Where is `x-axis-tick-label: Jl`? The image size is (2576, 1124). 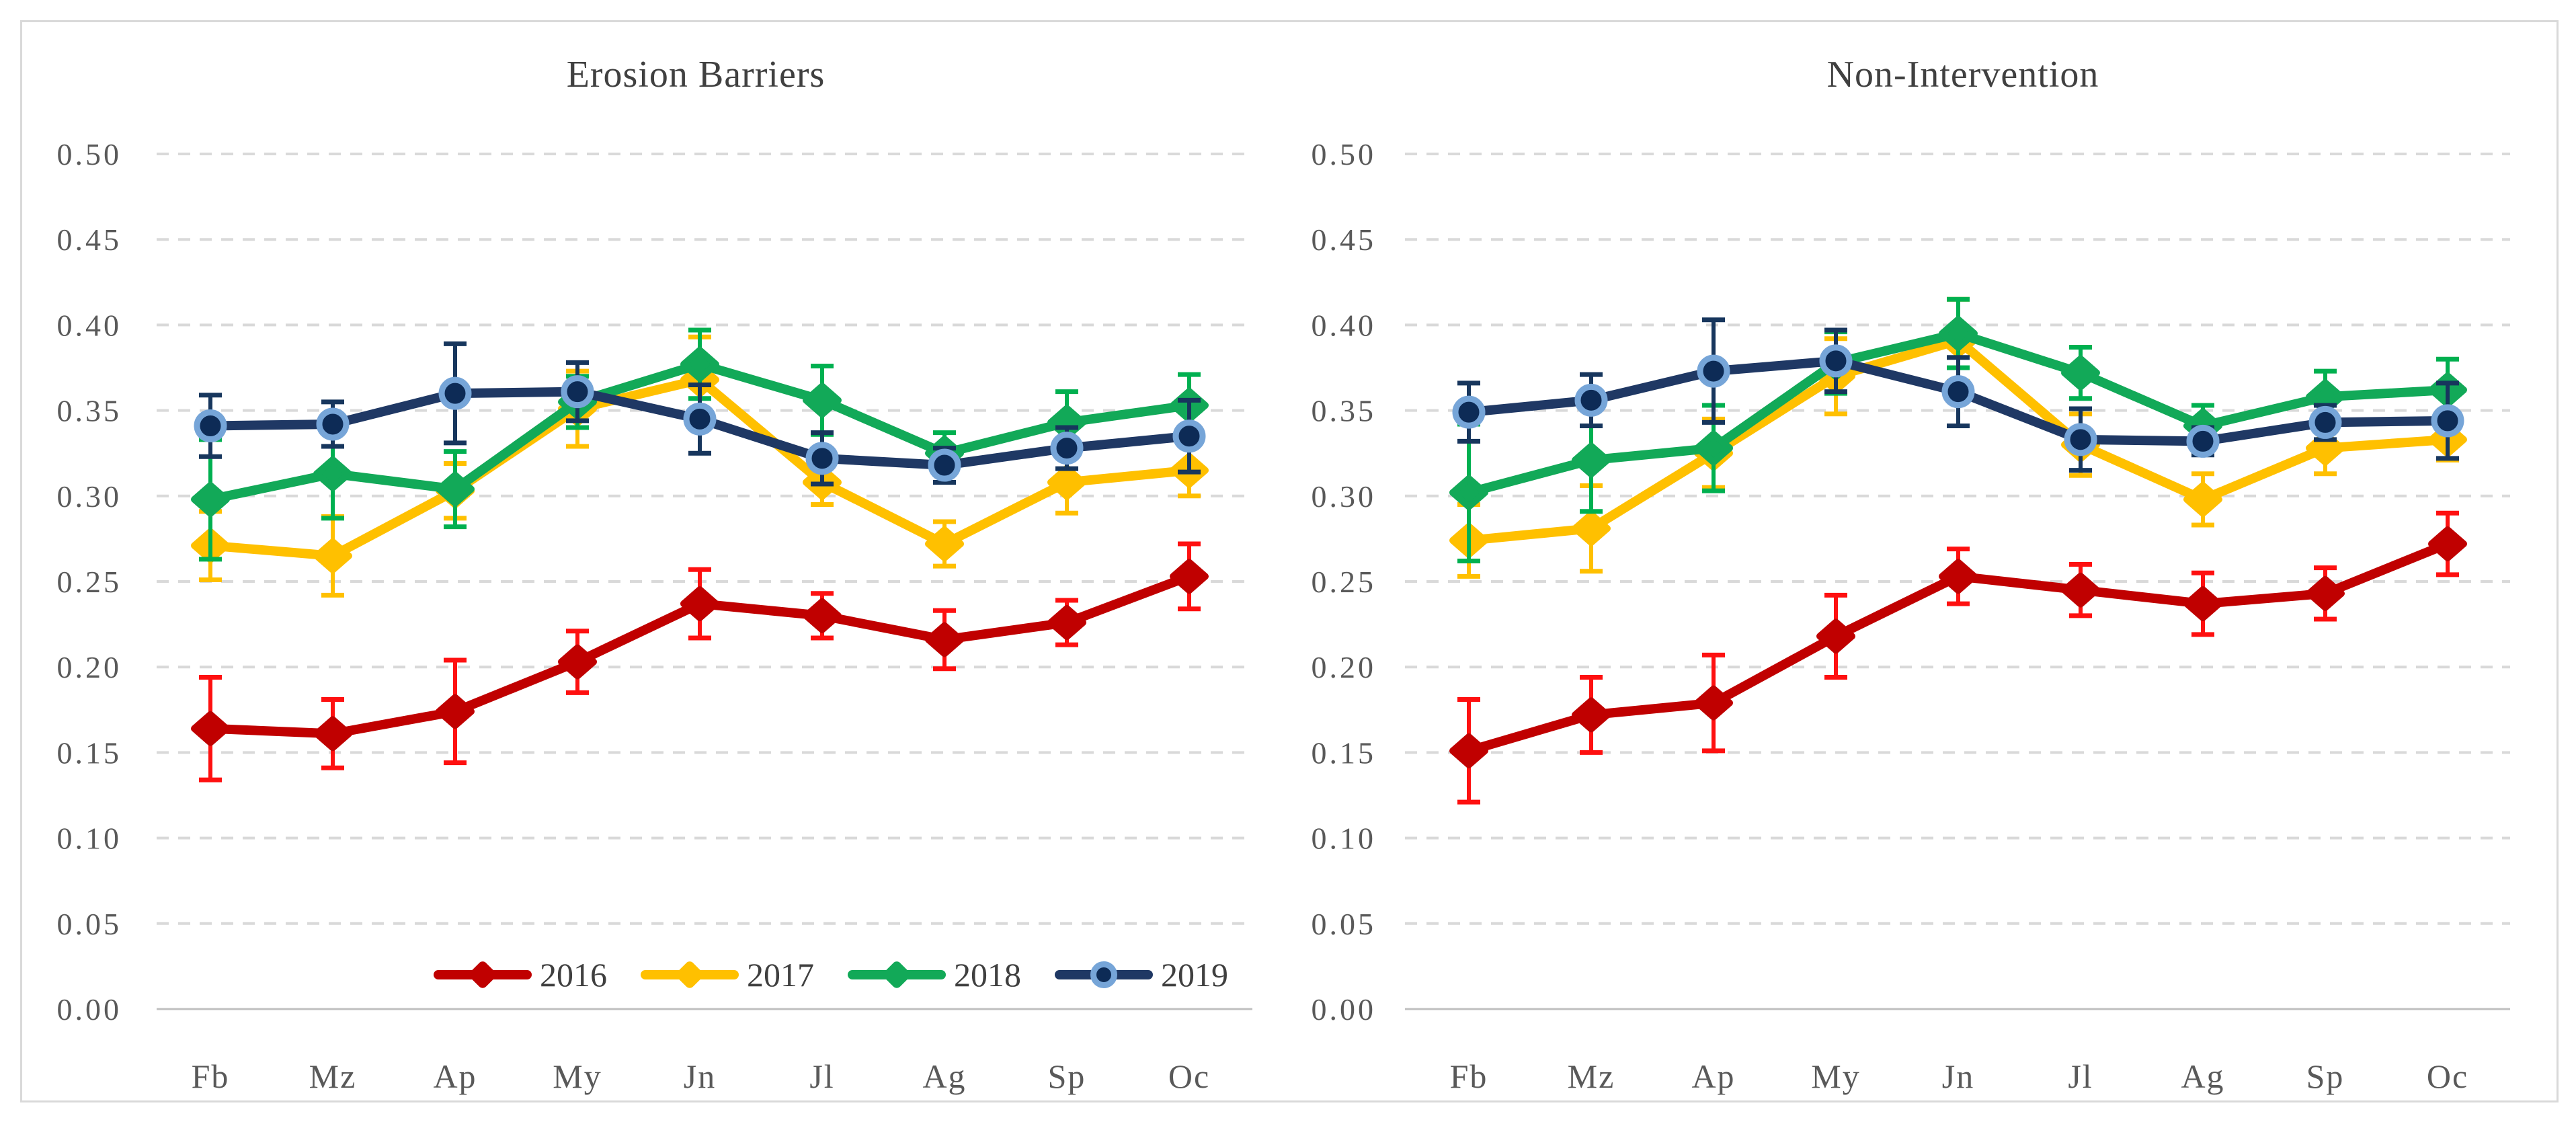
x-axis-tick-label: Jl is located at coordinates (2080, 1076).